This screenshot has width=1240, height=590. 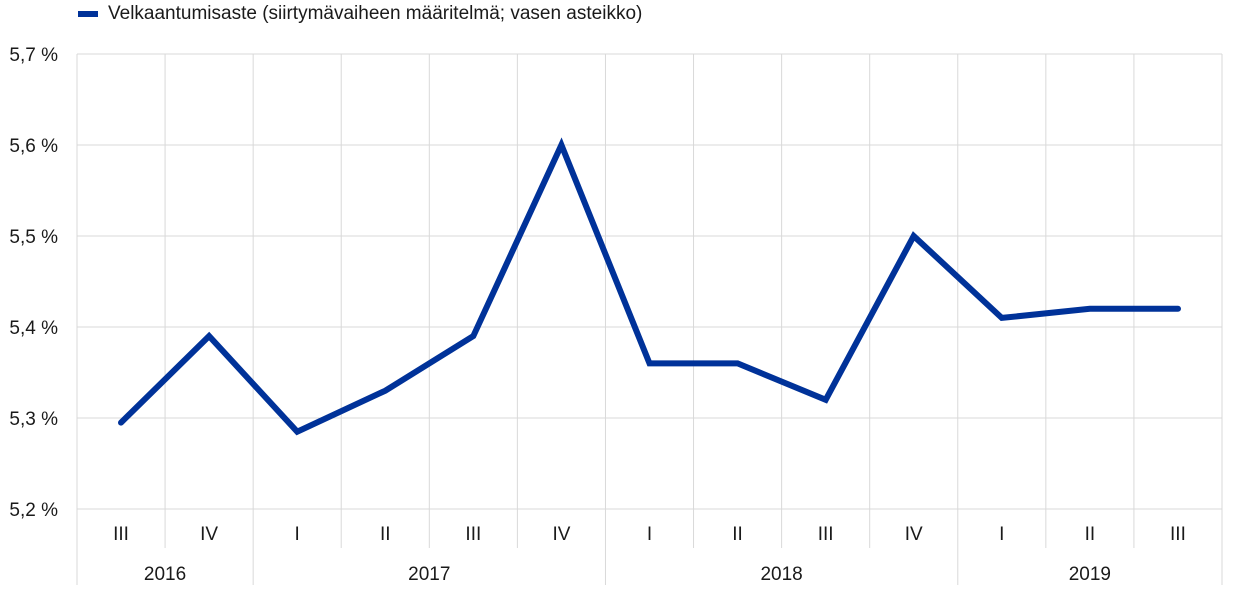 I want to click on year-label: 2019, so click(x=1090, y=574).